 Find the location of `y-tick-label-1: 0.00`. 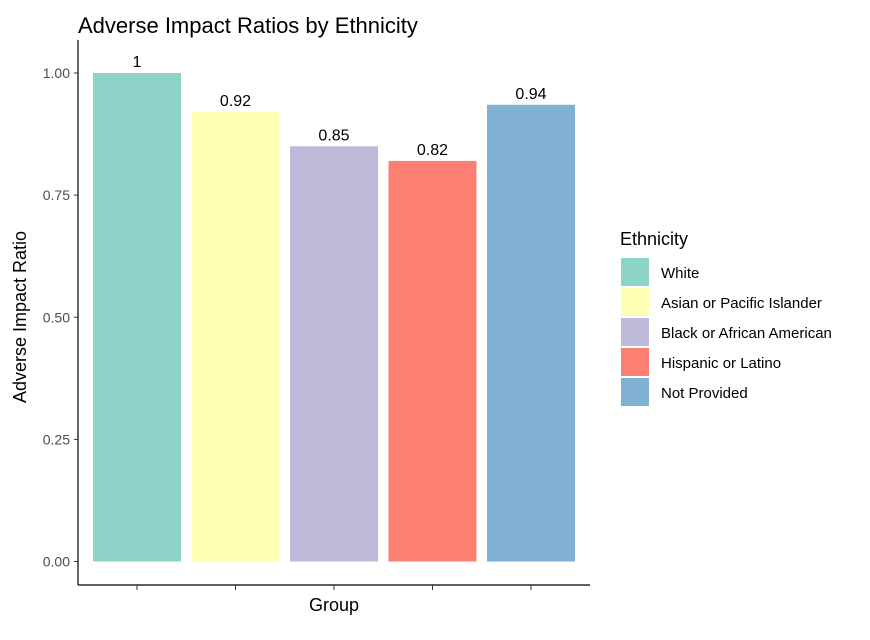

y-tick-label-1: 0.00 is located at coordinates (56, 562).